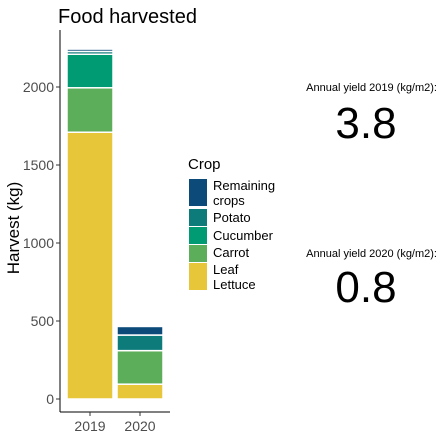 This screenshot has height=440, width=440. I want to click on bar-segment-2020-potato, so click(140, 343).